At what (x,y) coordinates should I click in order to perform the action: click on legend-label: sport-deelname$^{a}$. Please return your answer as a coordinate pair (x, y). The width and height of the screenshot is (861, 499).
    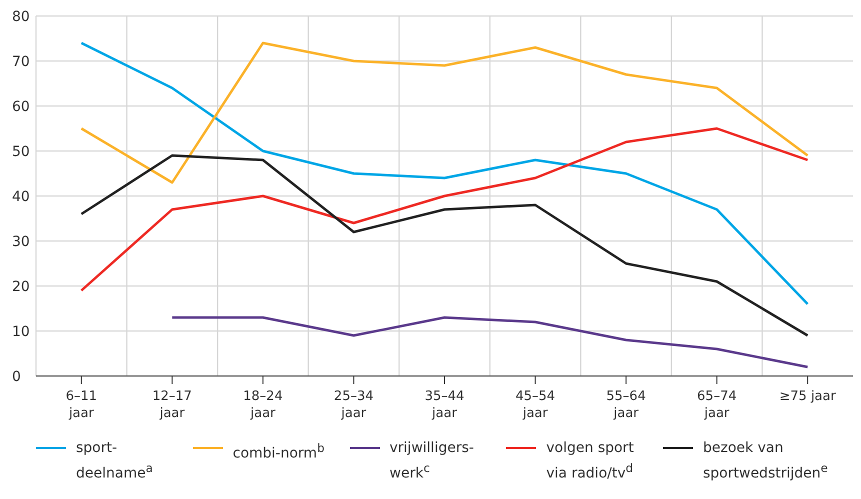
    Looking at the image, I should click on (115, 461).